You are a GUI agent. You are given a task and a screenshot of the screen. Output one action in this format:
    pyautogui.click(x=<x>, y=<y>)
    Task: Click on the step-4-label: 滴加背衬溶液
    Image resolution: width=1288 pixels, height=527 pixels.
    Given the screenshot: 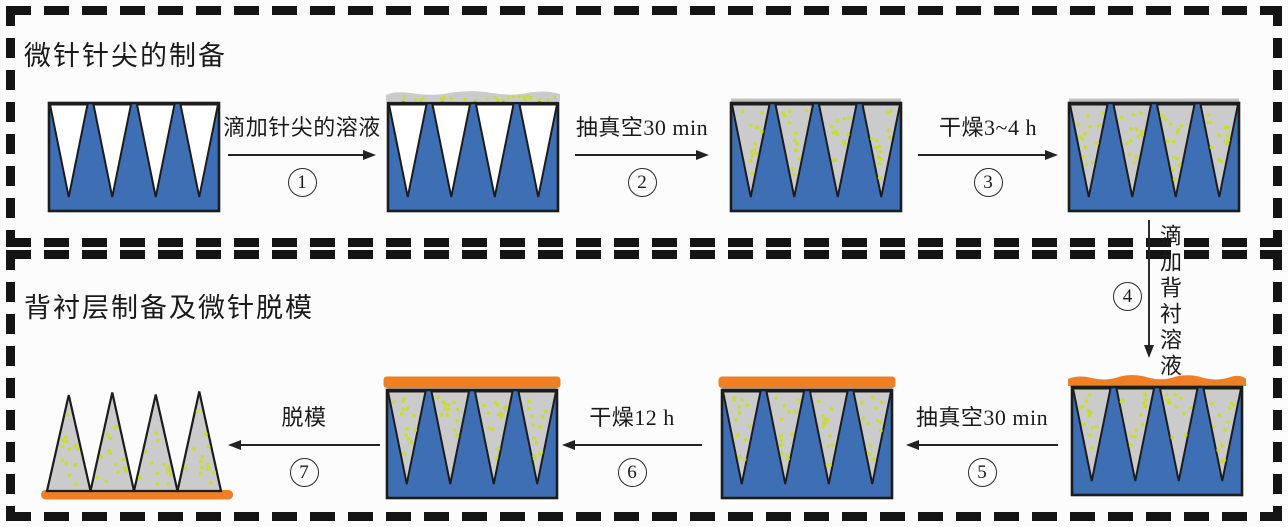 What is the action you would take?
    pyautogui.click(x=1169, y=302)
    